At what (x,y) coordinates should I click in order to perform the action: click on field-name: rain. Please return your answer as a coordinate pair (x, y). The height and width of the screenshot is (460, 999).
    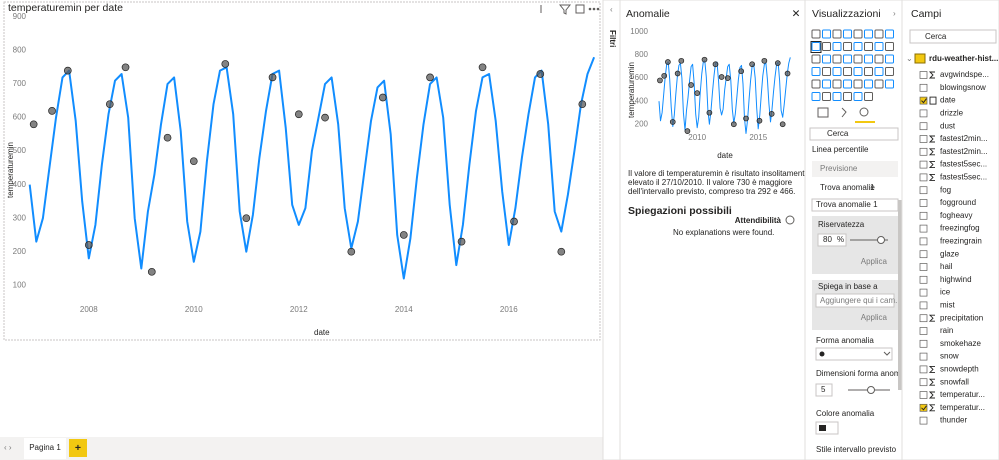
    Looking at the image, I should click on (946, 330).